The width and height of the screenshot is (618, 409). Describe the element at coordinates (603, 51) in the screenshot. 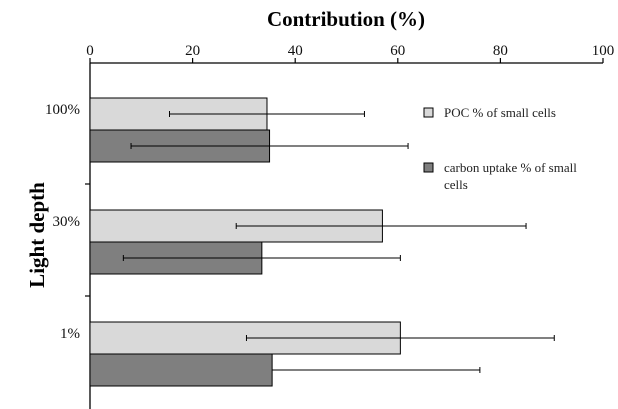

I see `x-tick-label: 100` at that location.